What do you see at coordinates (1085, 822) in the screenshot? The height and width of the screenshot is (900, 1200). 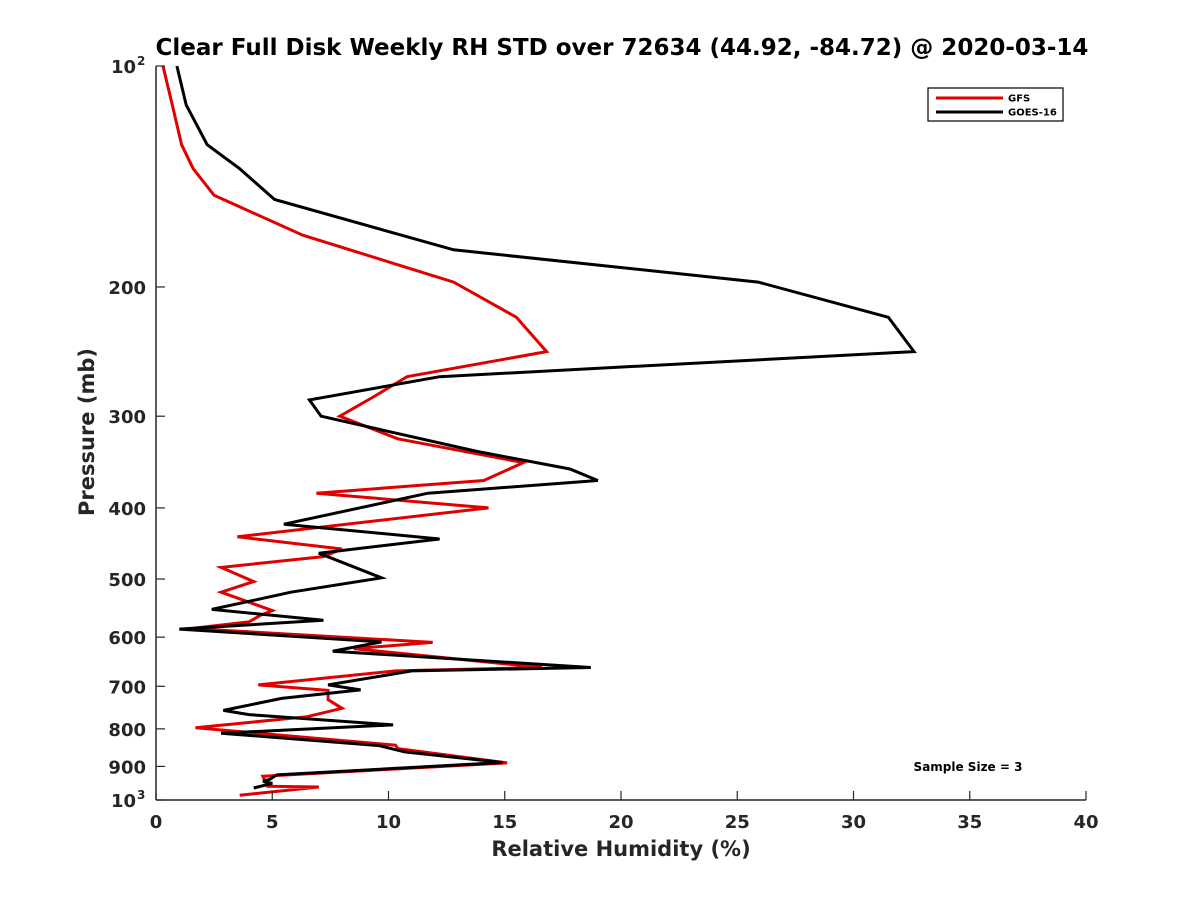 I see `x-tick-label: 40` at bounding box center [1085, 822].